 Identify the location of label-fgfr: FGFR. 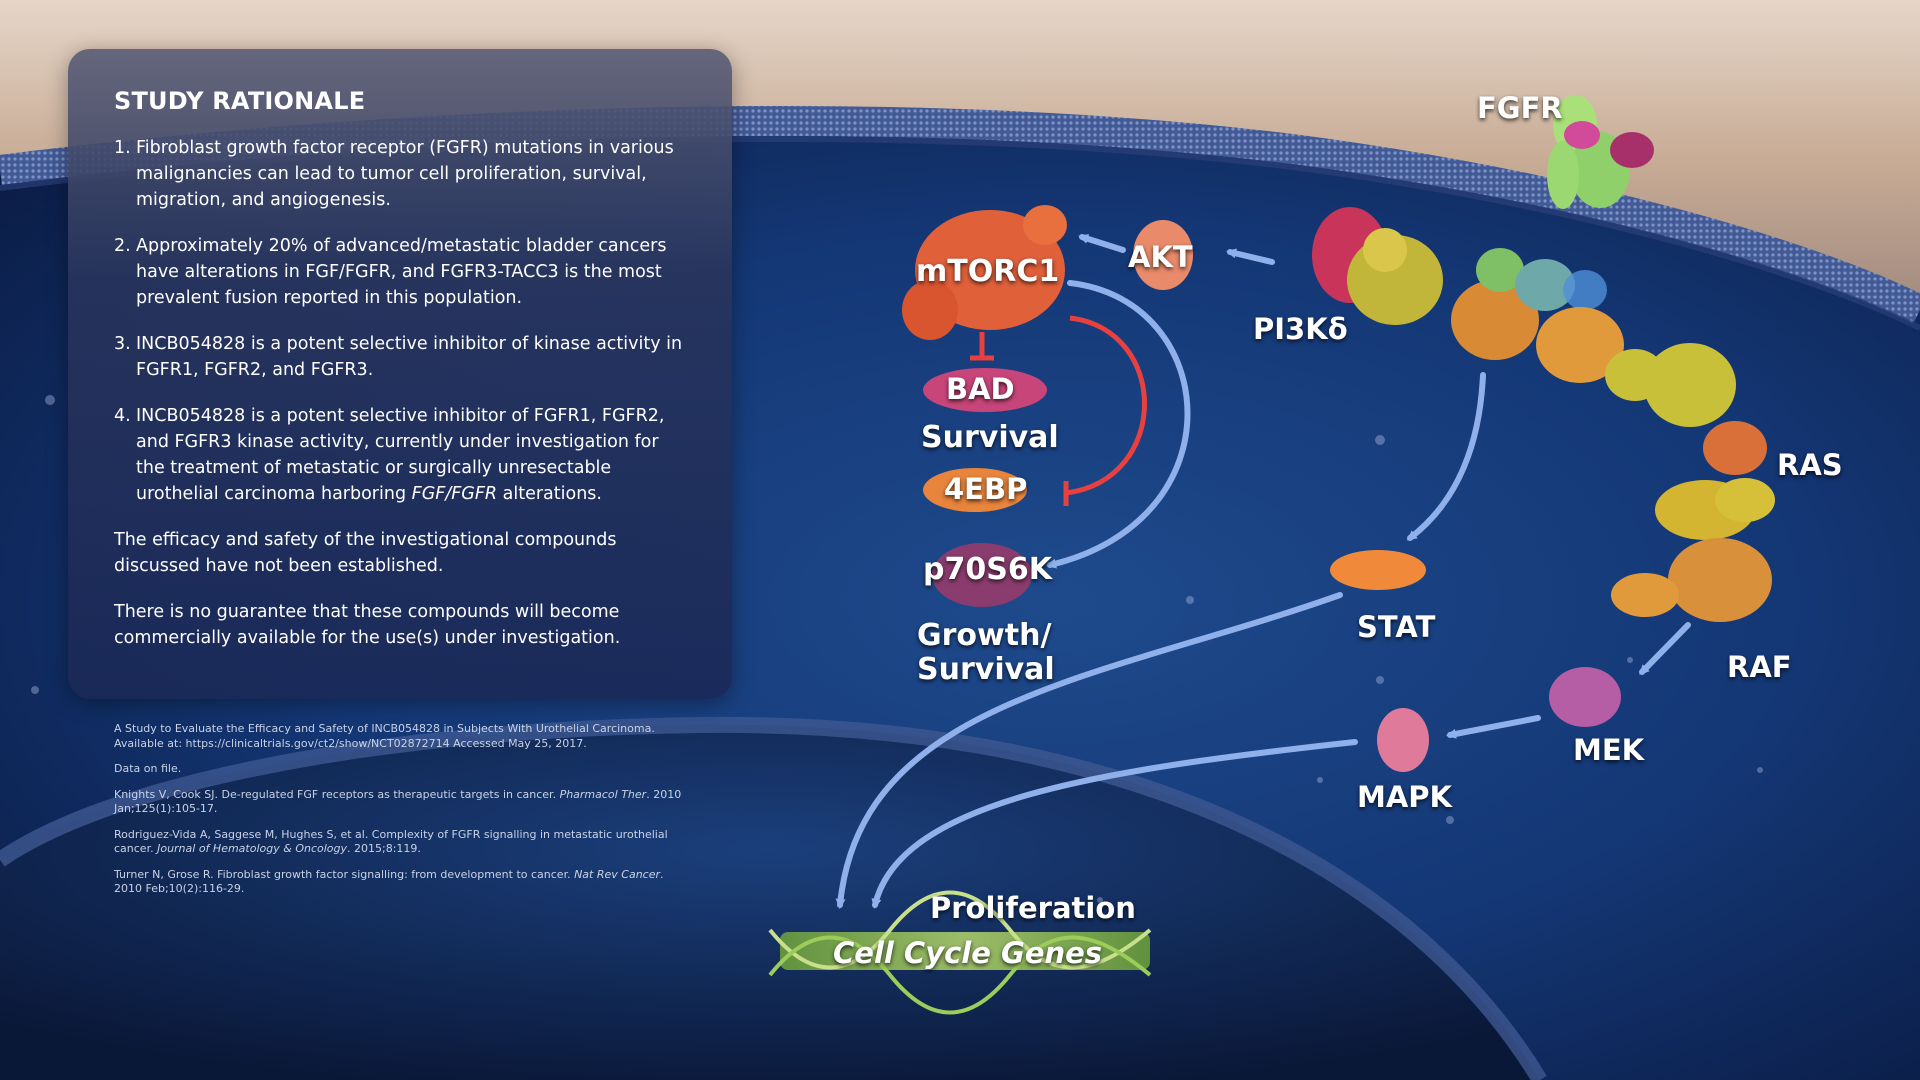
(1520, 108).